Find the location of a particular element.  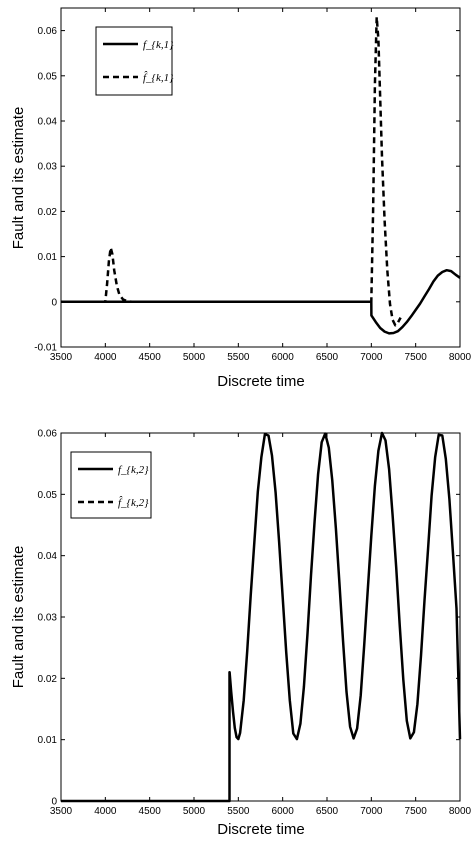

y-tick-label: -0.01 is located at coordinates (45, 348).